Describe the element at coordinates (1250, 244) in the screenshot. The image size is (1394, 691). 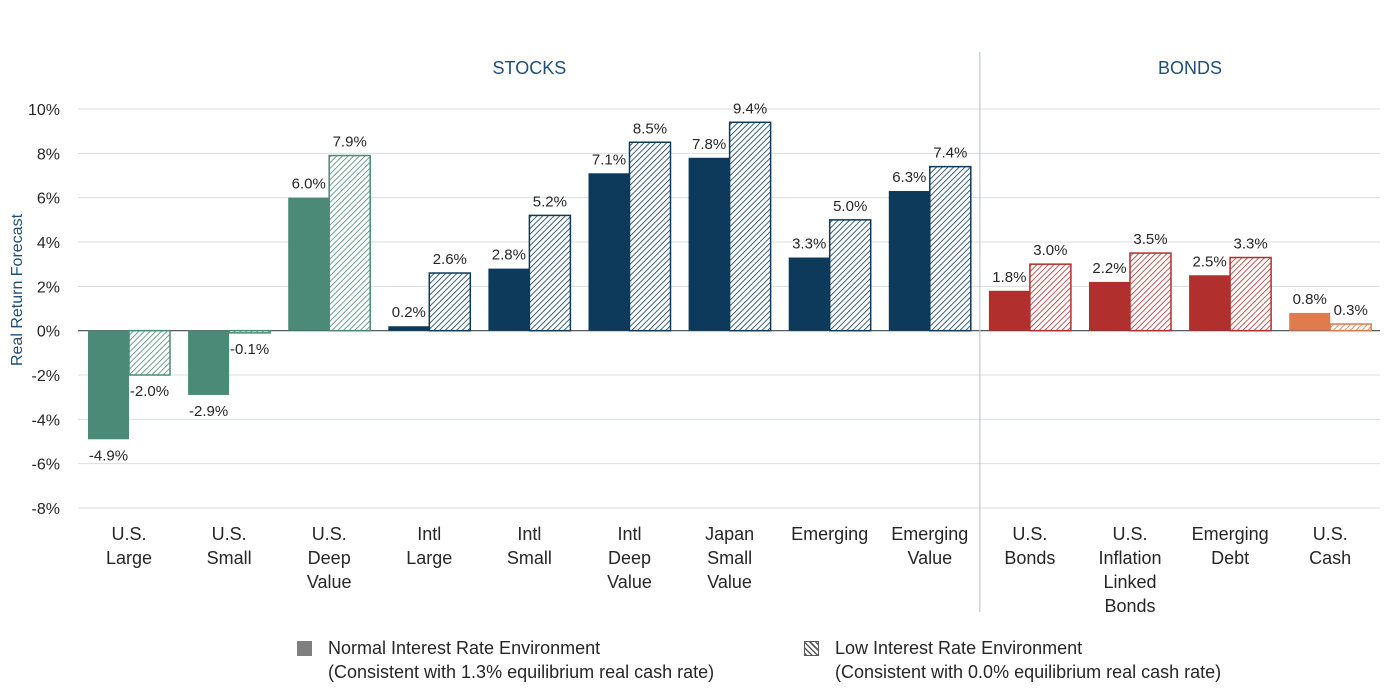
I see `data-label-low: 3.3%` at that location.